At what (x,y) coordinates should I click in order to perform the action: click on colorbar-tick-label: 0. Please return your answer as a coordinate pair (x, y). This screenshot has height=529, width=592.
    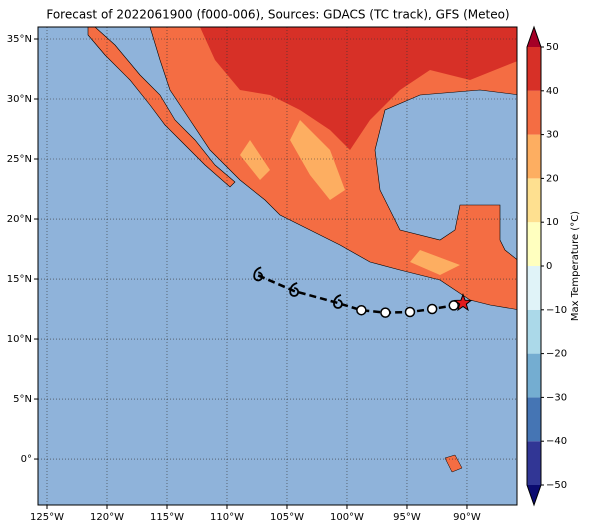
    Looking at the image, I should click on (549, 266).